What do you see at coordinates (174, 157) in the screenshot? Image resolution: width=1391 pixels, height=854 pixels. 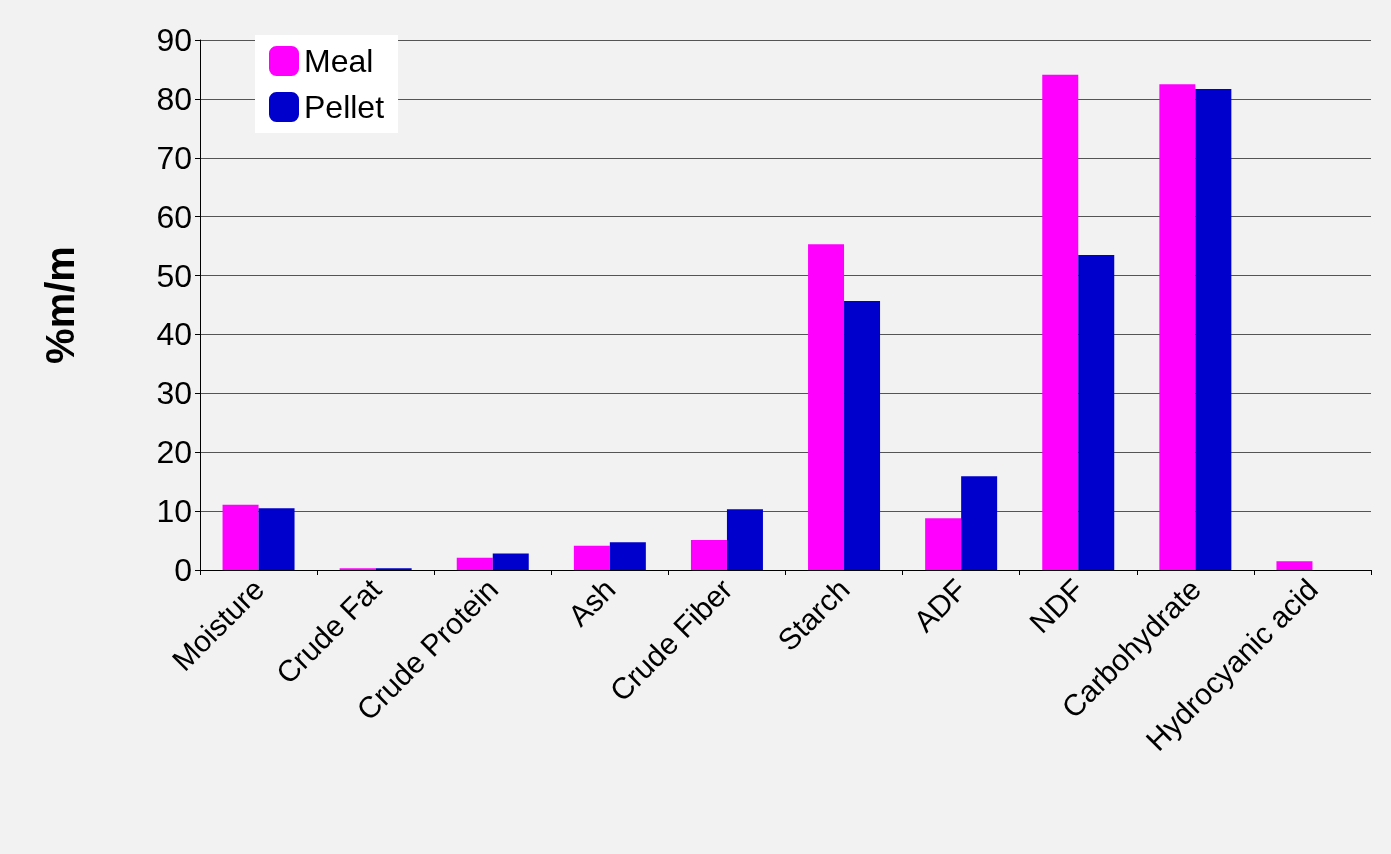 I see `y-tick-label: 70` at bounding box center [174, 157].